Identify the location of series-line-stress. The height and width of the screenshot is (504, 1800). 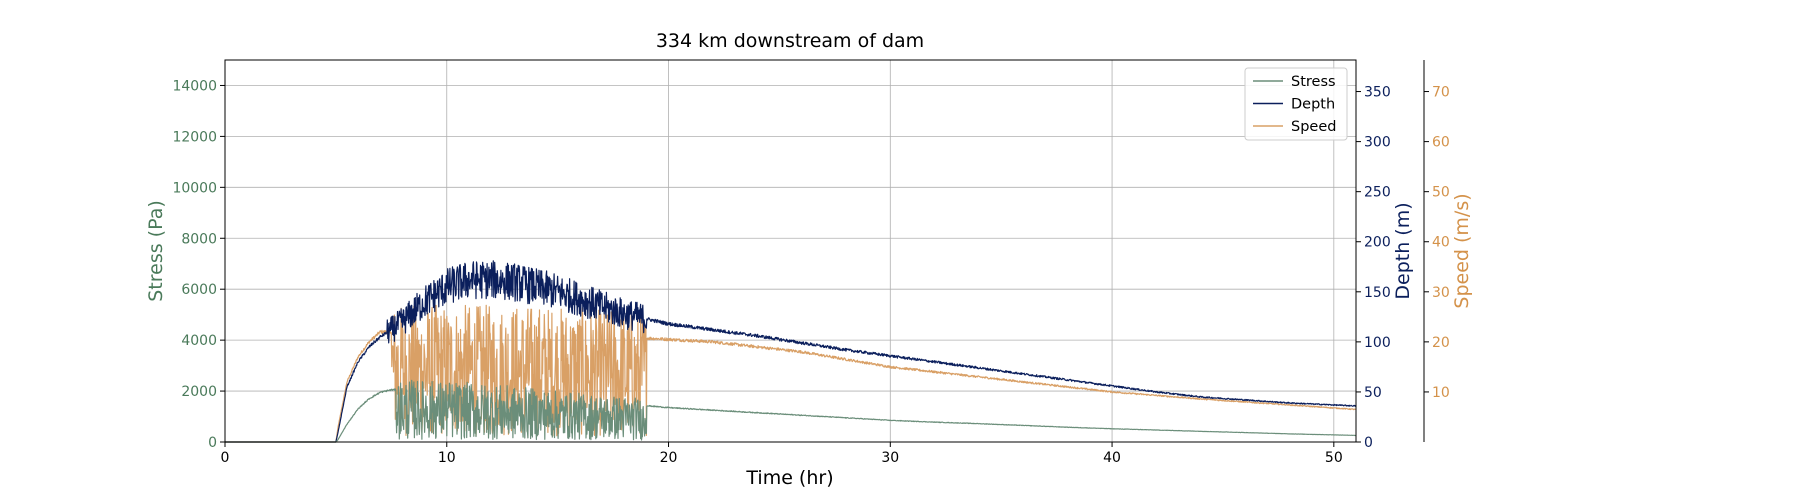
(790, 411).